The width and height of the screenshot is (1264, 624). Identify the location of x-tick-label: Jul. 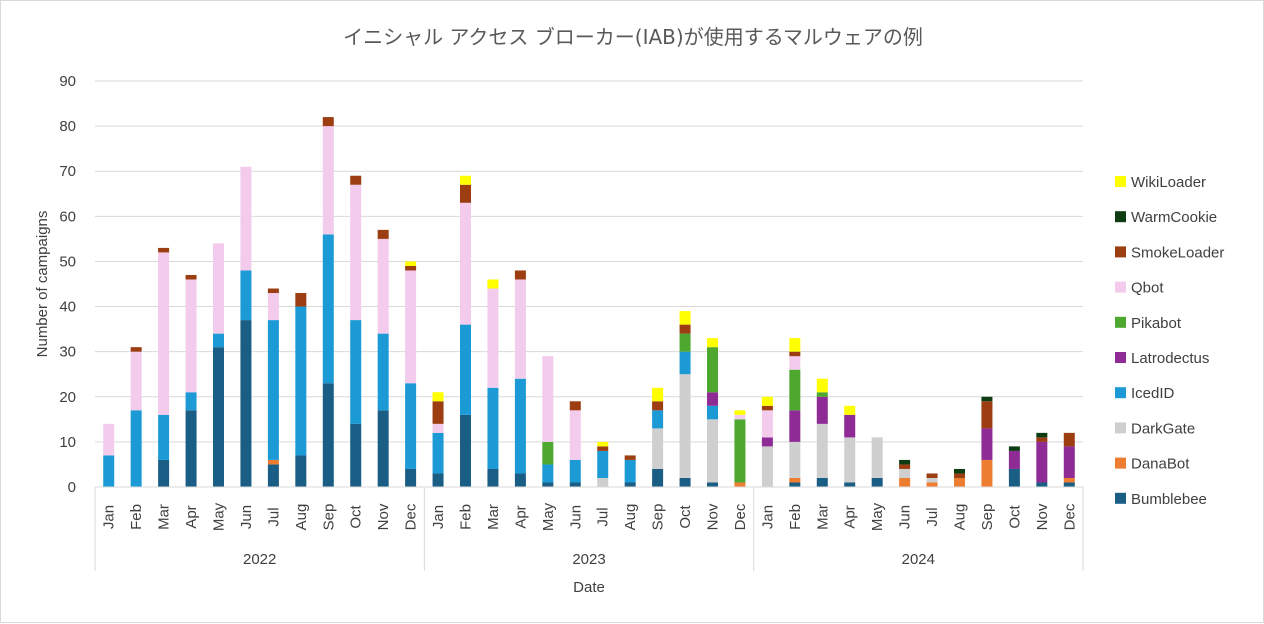
(273, 516).